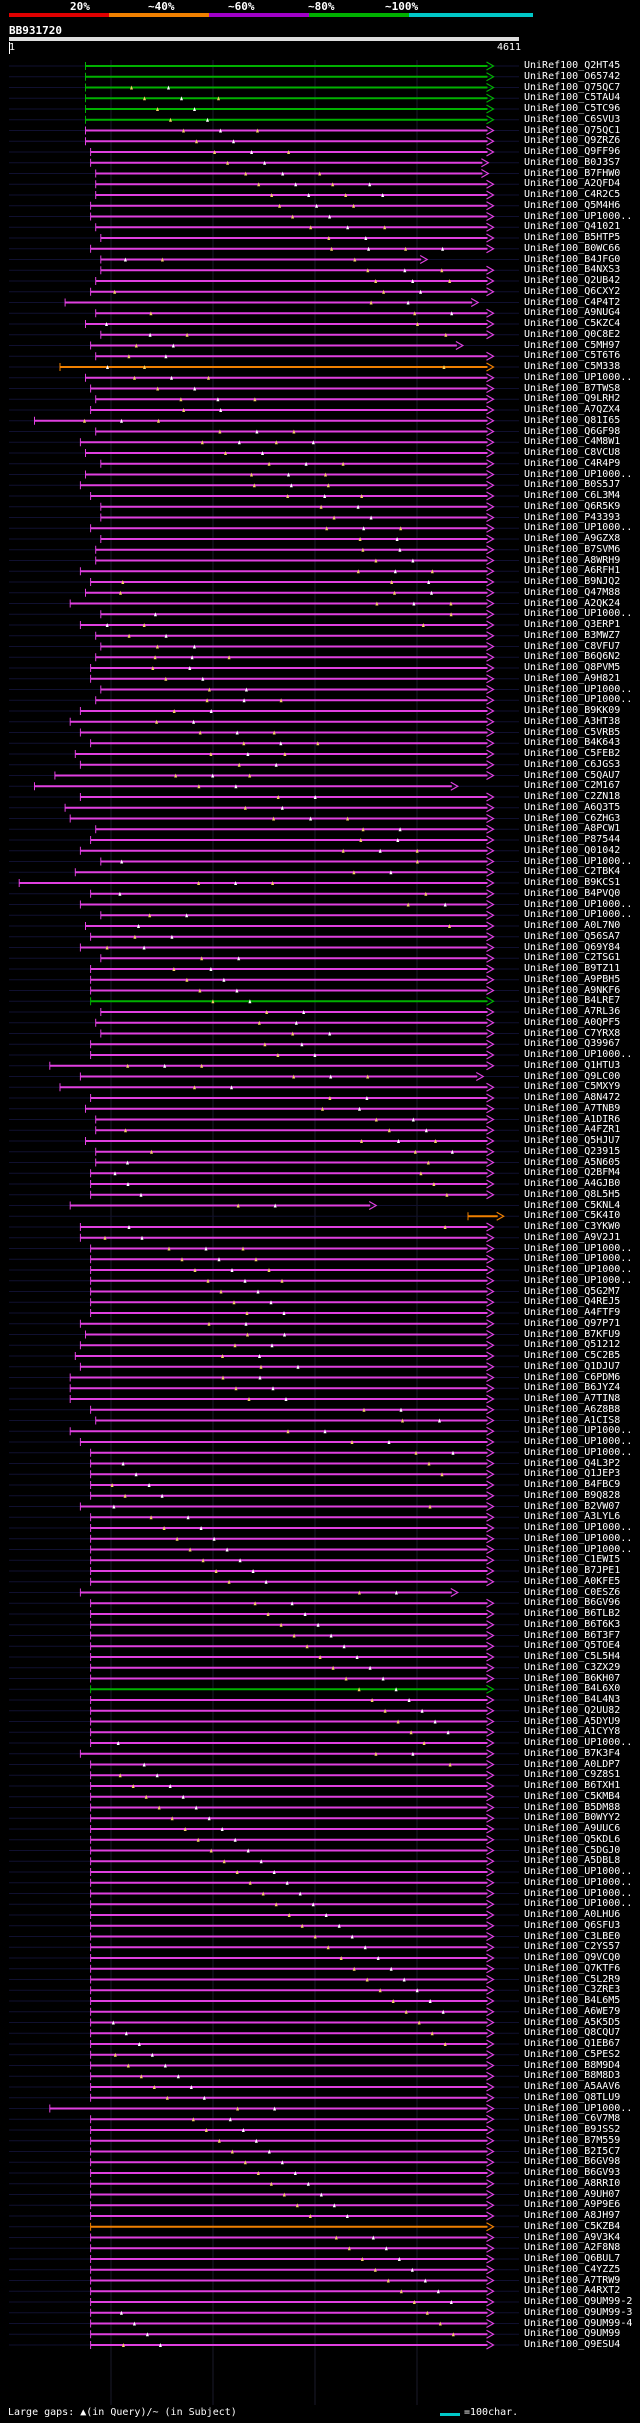  I want to click on hit-link: UniRef100_Q6SFU3, so click(572, 1925).